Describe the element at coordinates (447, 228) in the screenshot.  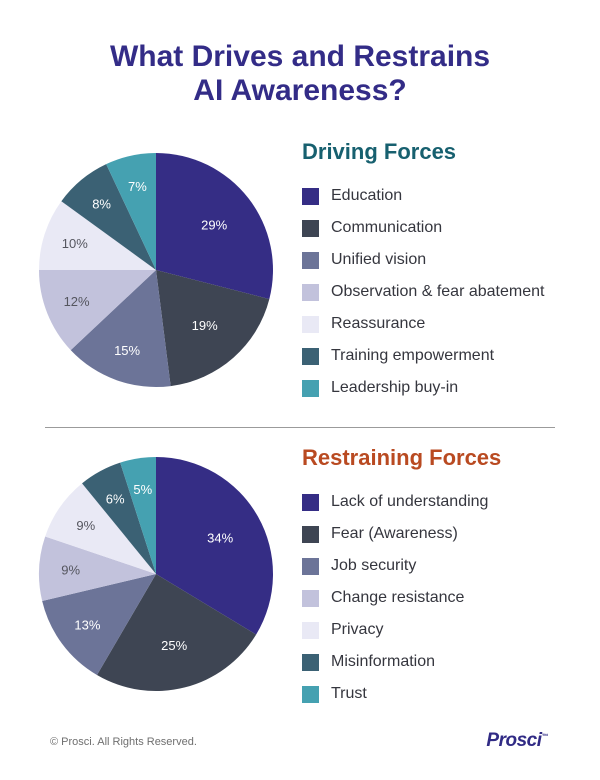
I see `legend-item: Communication` at that location.